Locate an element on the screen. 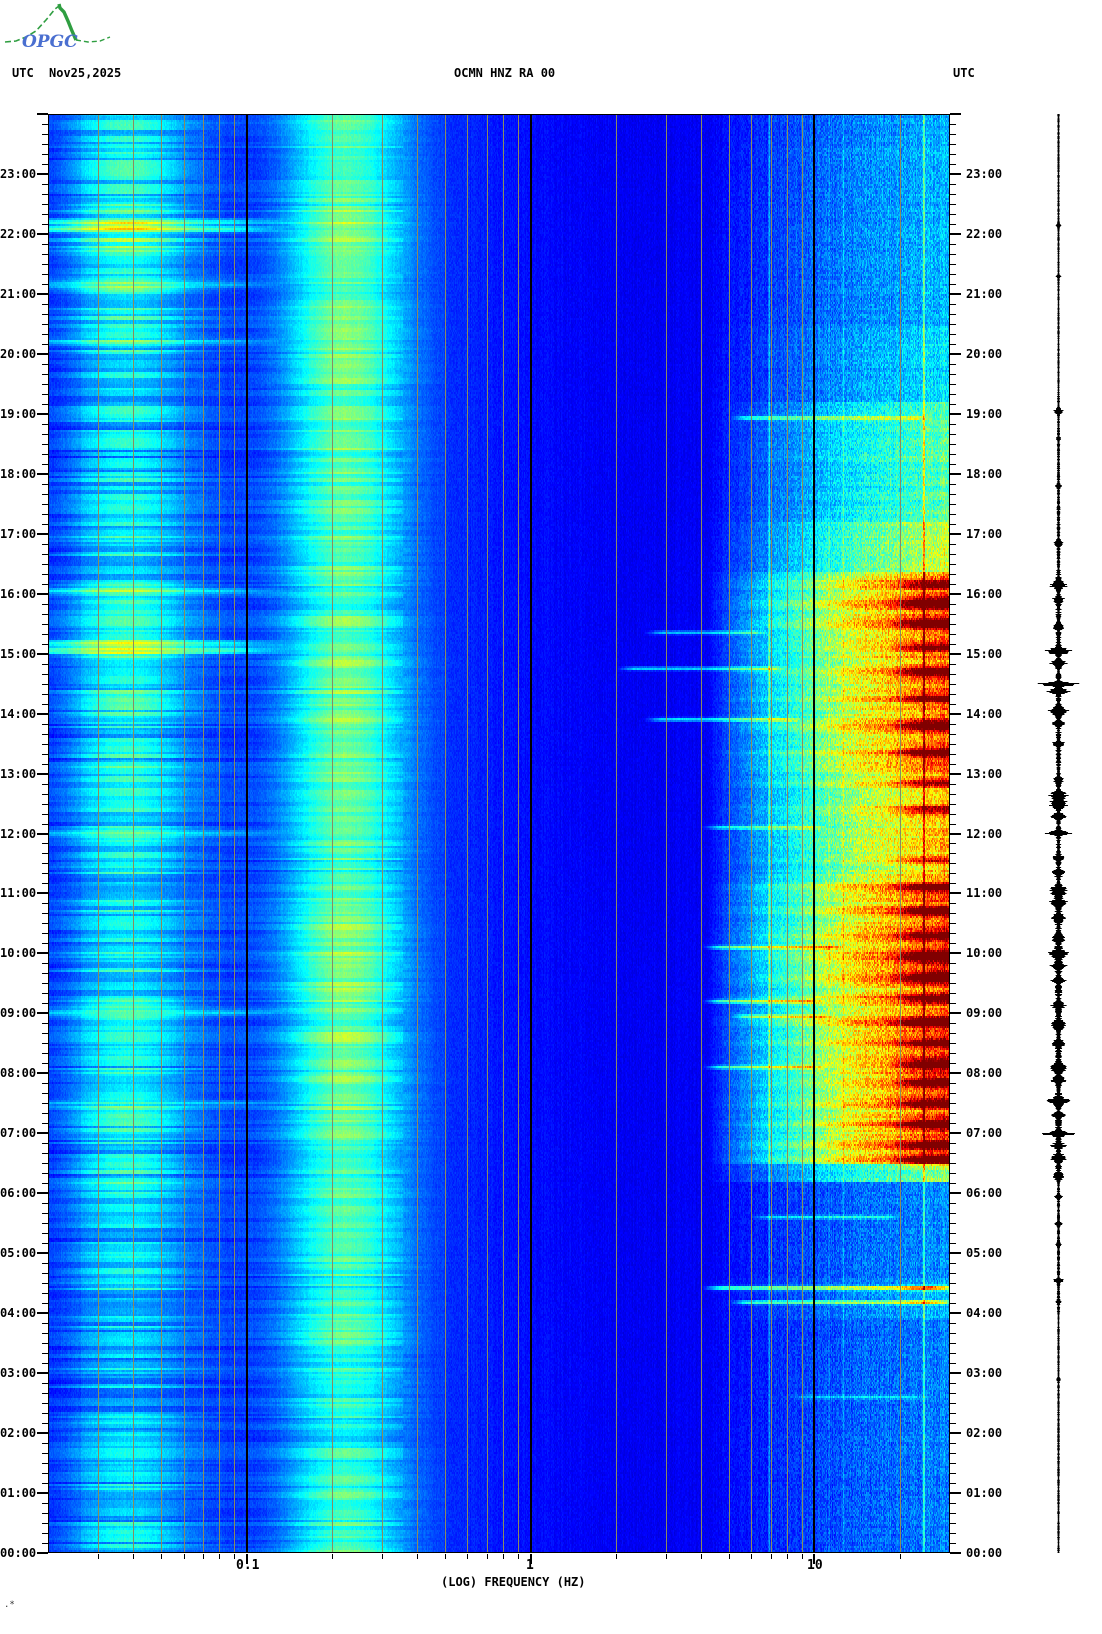 This screenshot has width=1102, height=1634. hour-label-right-20:00: 20:00 is located at coordinates (984, 353).